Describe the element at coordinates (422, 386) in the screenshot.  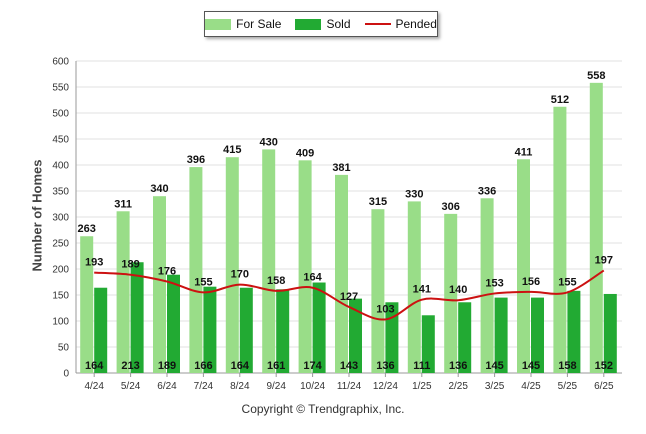
I see `x-tick-label: 1/25` at that location.